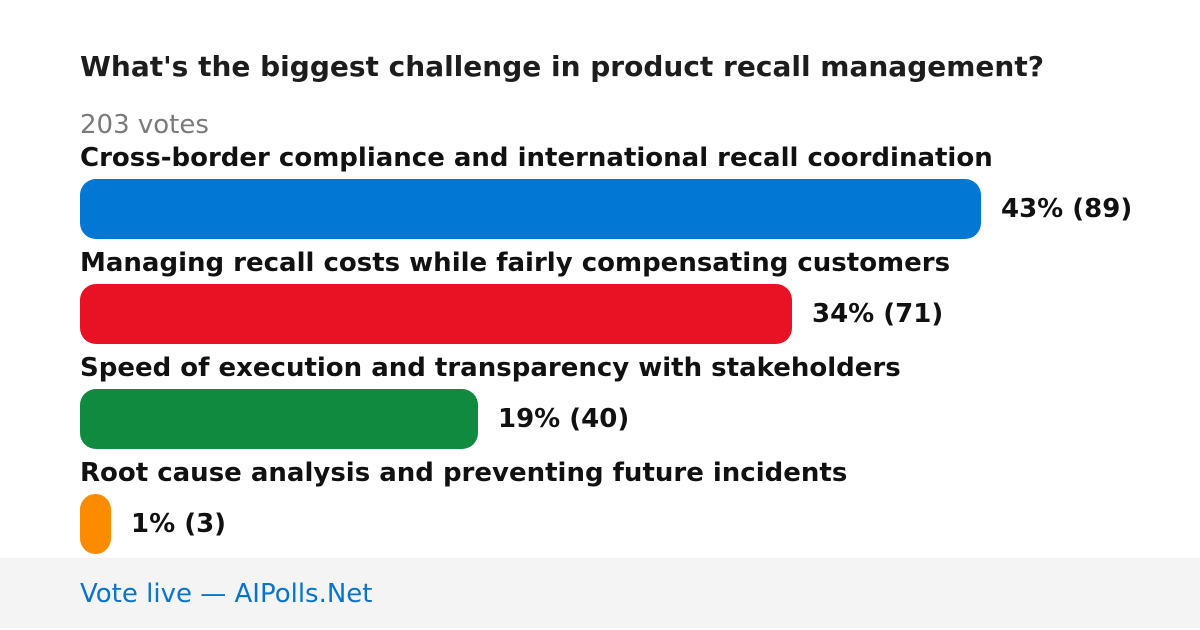 The width and height of the screenshot is (1200, 630). What do you see at coordinates (1067, 209) in the screenshot?
I see `option-result: 43% (89)` at bounding box center [1067, 209].